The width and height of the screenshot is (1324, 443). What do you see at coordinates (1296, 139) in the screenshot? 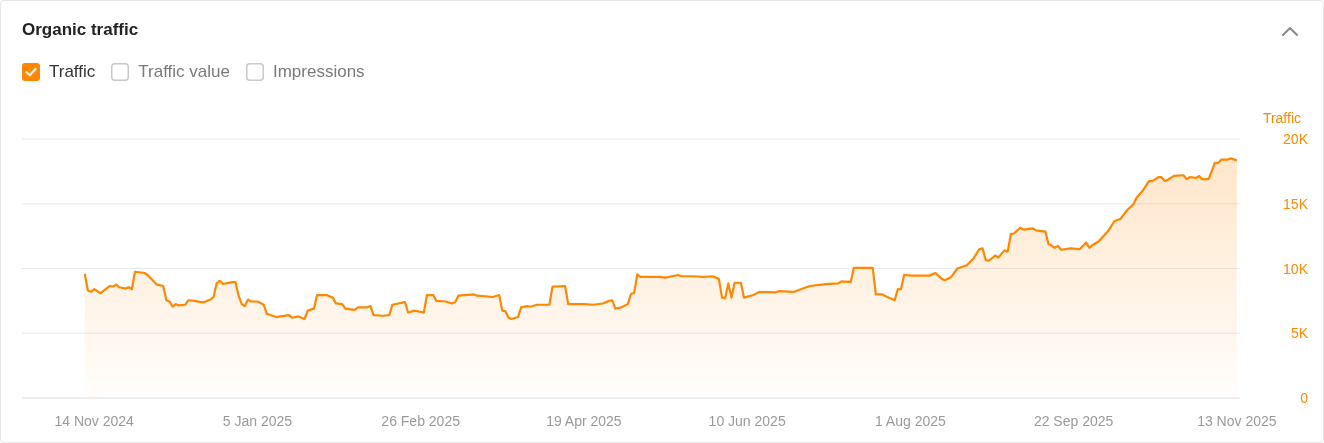
I see `y-tick-label: 20K` at bounding box center [1296, 139].